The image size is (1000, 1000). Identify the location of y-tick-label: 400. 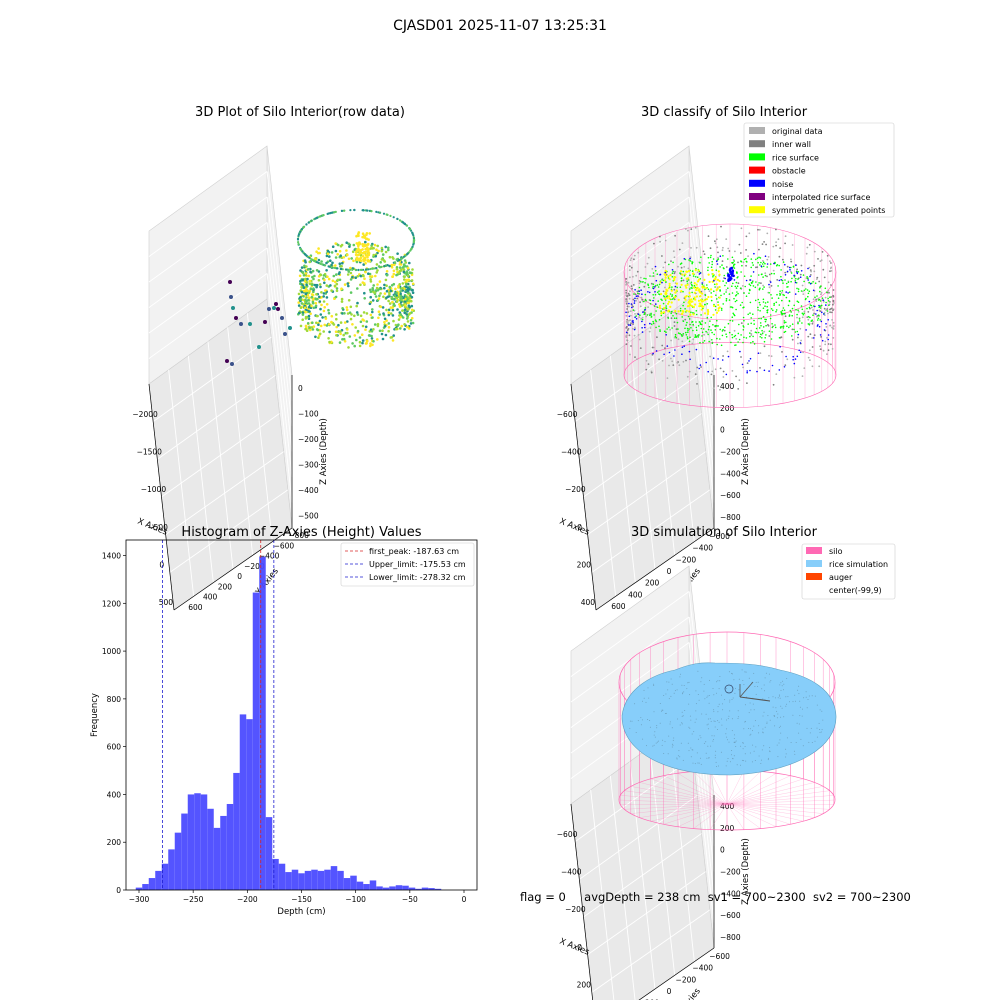
(210, 597).